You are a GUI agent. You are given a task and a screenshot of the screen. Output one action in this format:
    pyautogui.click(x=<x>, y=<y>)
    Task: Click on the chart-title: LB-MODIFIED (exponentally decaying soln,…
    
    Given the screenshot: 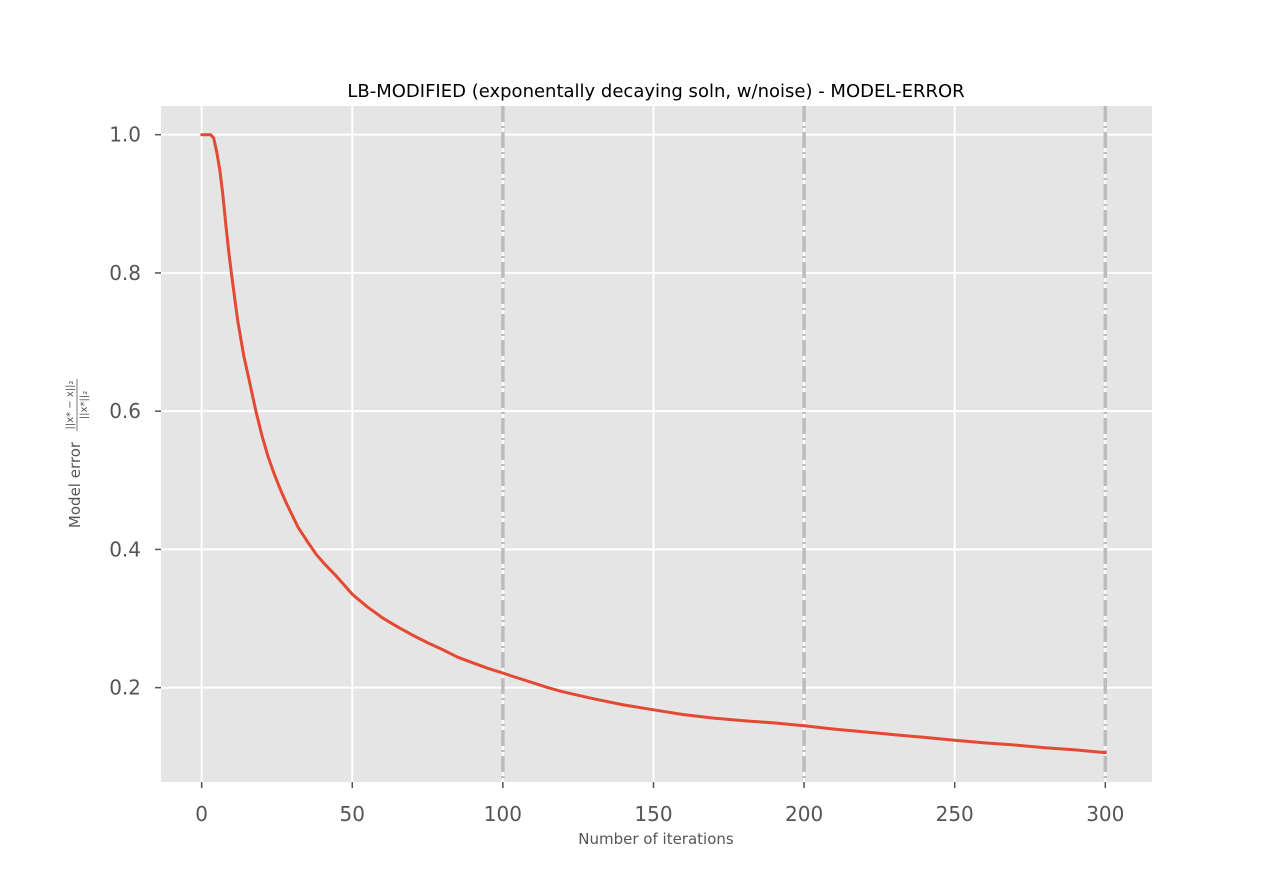 What is the action you would take?
    pyautogui.click(x=655, y=91)
    